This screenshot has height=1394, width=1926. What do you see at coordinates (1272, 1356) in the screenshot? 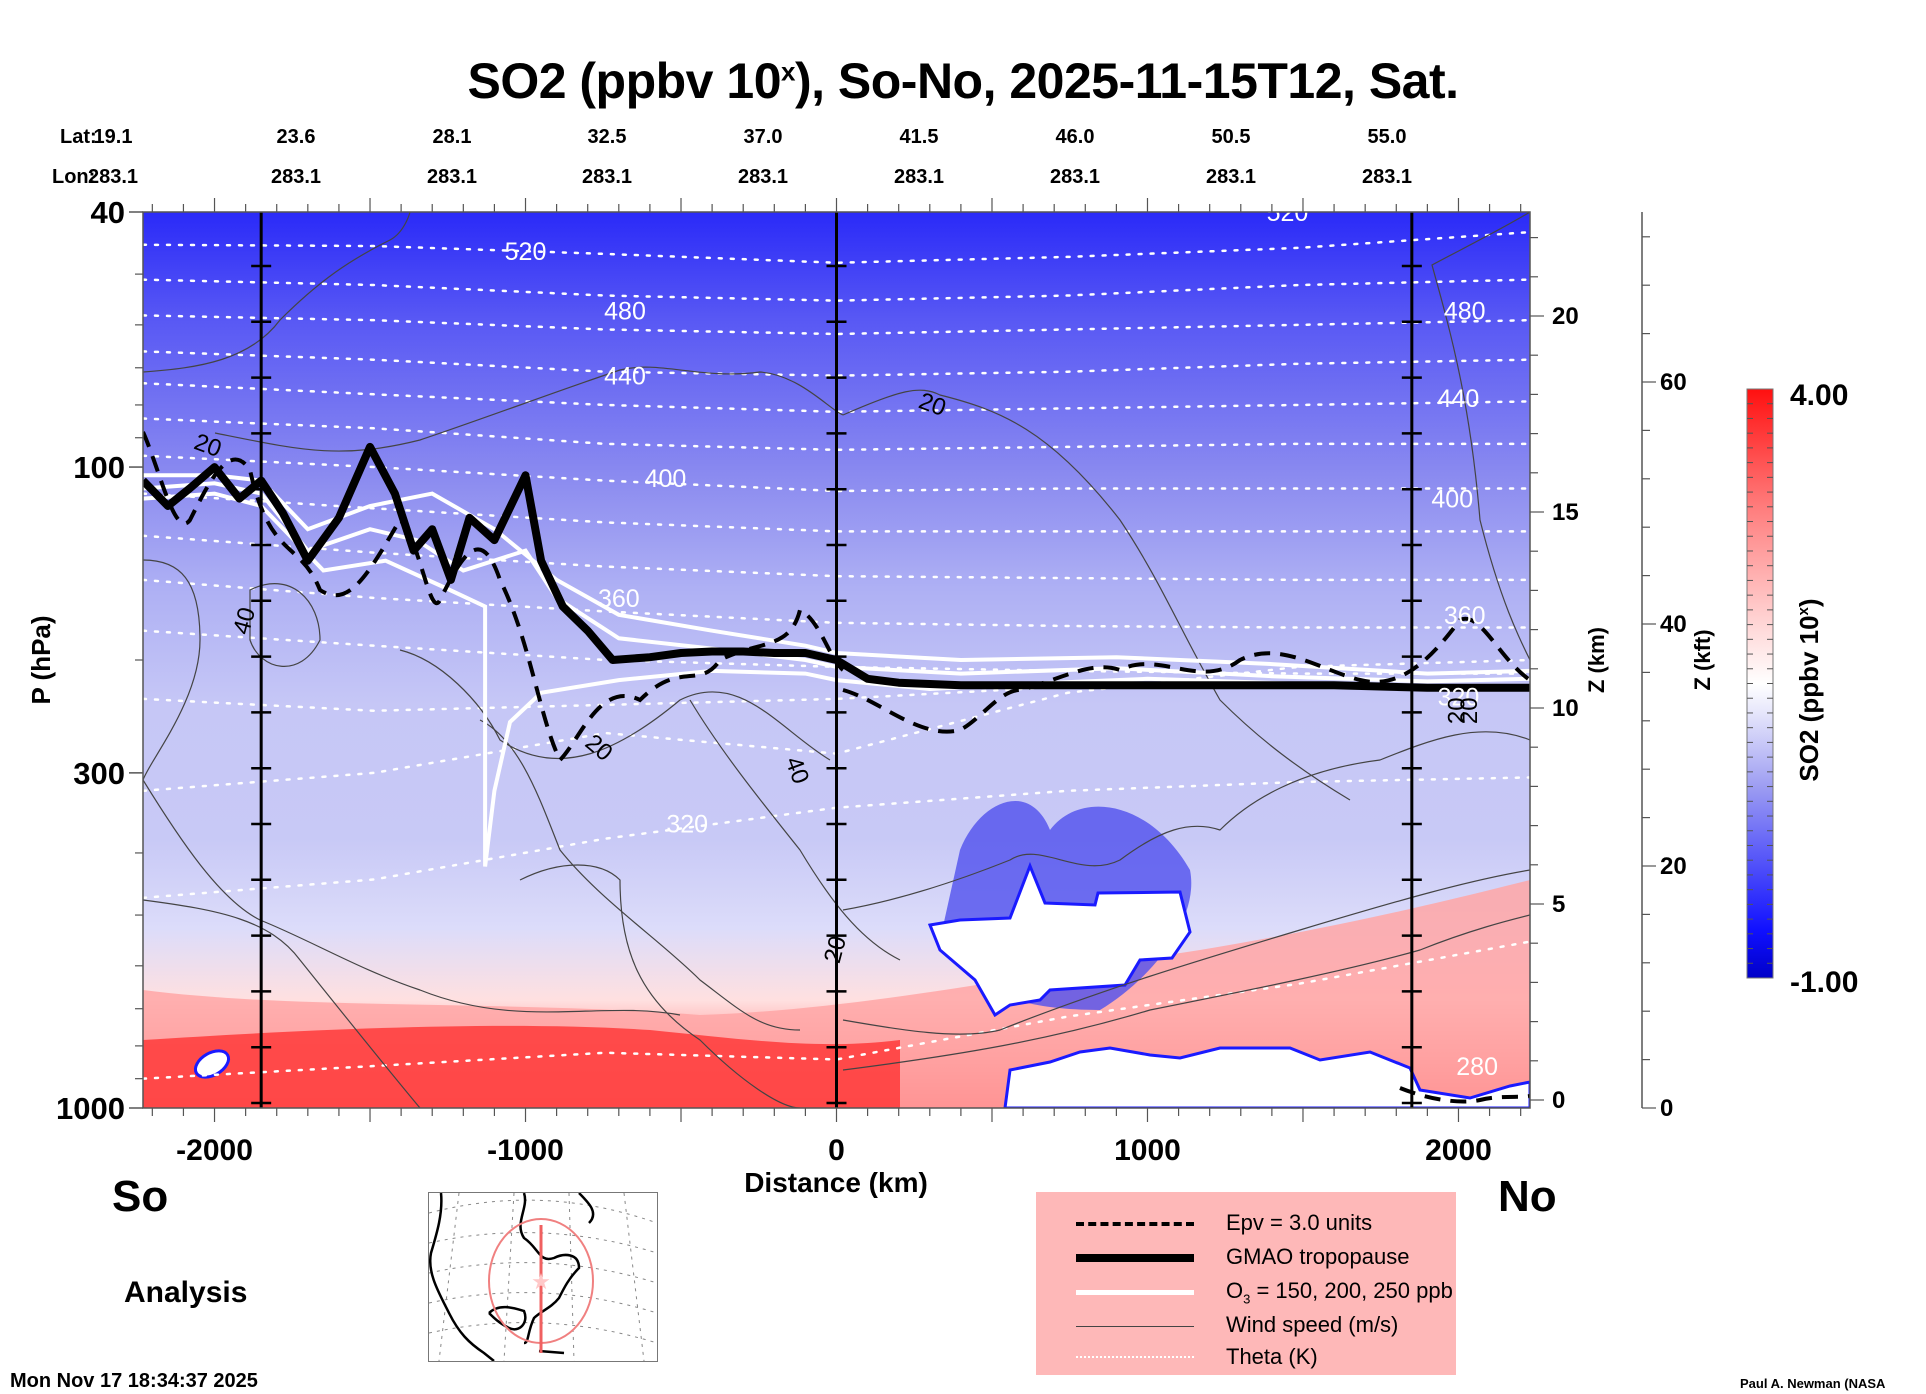
I see `legend-label: Theta (K)` at bounding box center [1272, 1356].